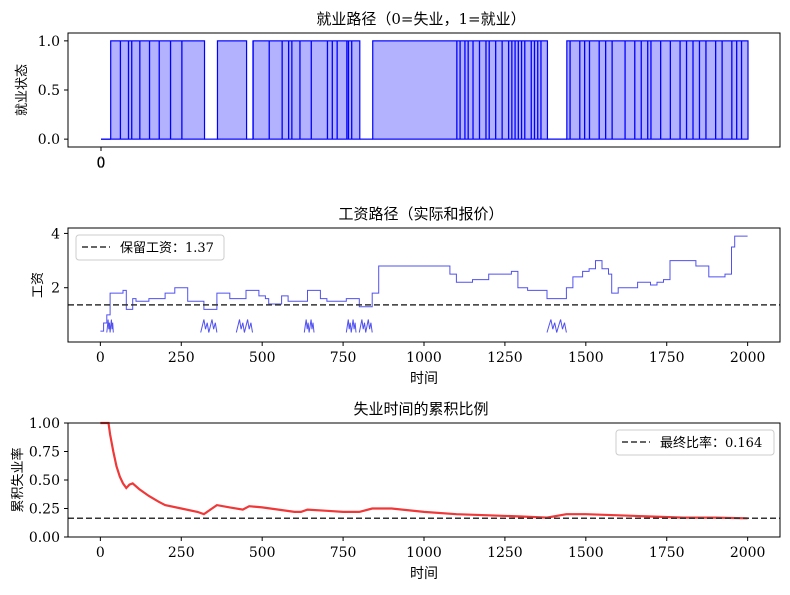 This screenshot has width=790, height=595. I want to click on y-tick-label: 1.0, so click(49, 42).